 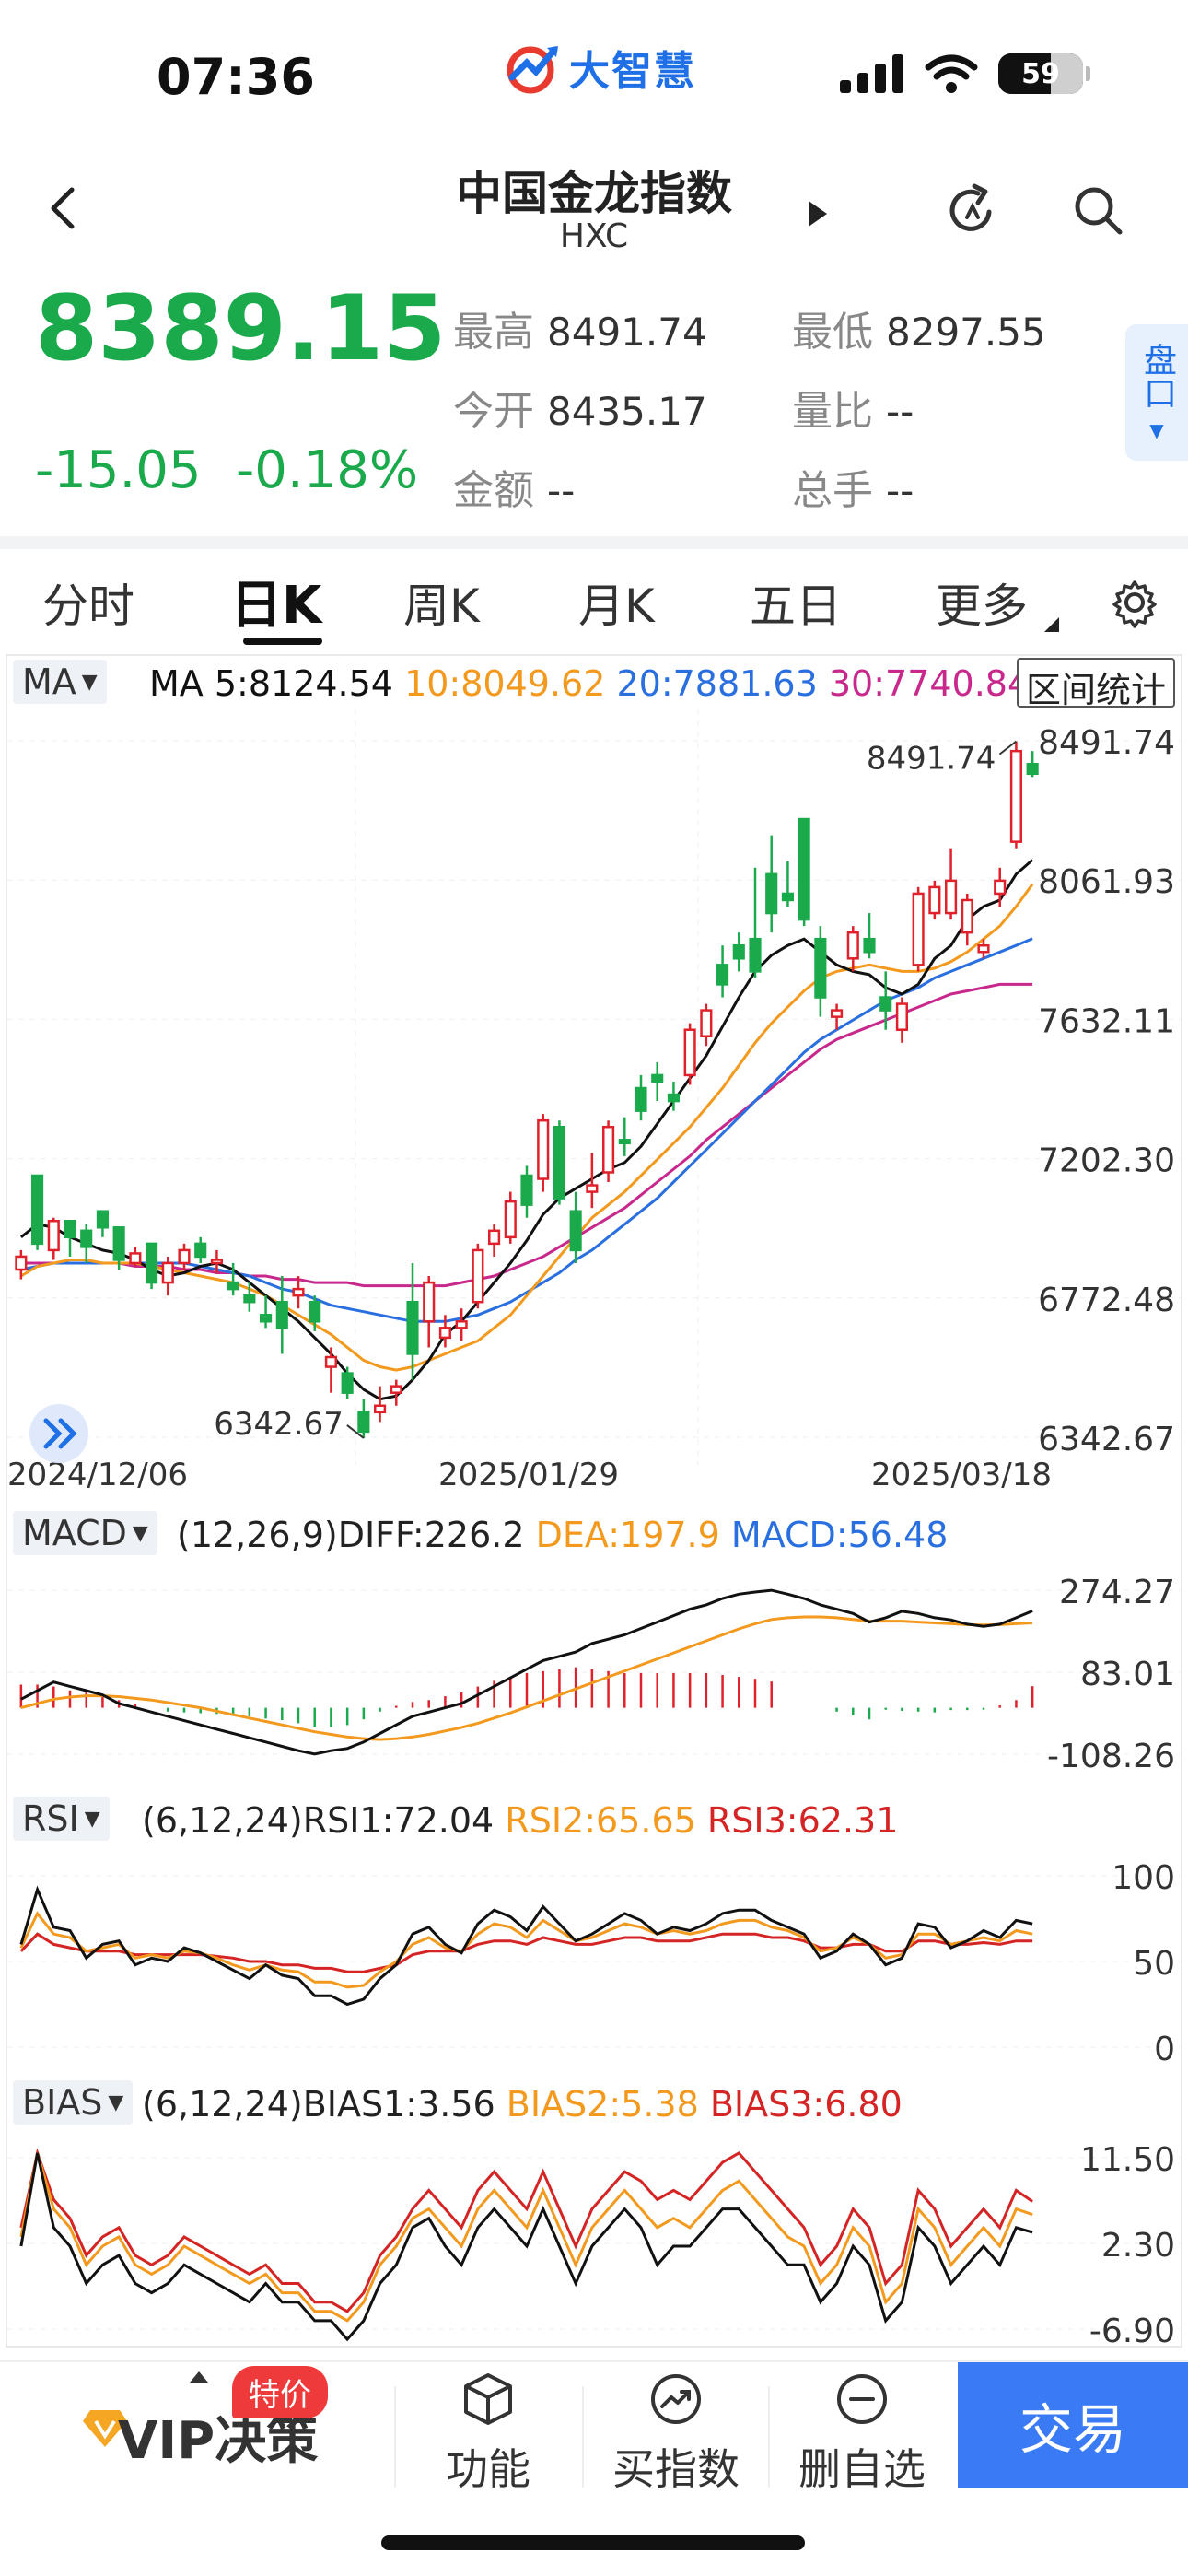 What do you see at coordinates (796, 606) in the screenshot?
I see `tab-five-day: 五日` at bounding box center [796, 606].